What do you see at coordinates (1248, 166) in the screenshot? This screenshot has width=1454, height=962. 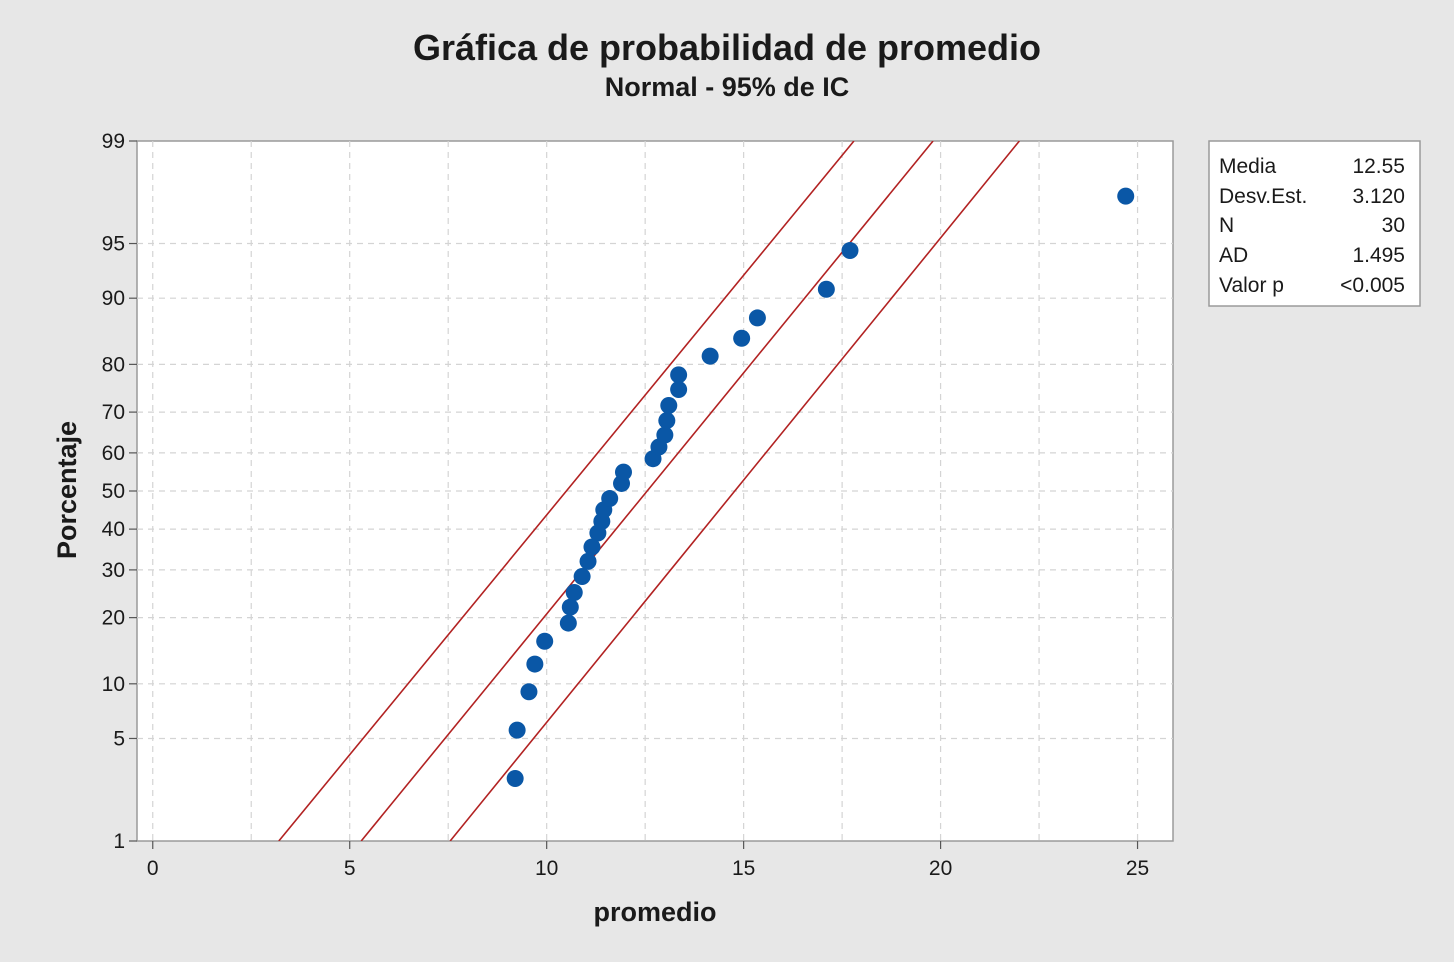 I see `stats-label-mean: Media` at bounding box center [1248, 166].